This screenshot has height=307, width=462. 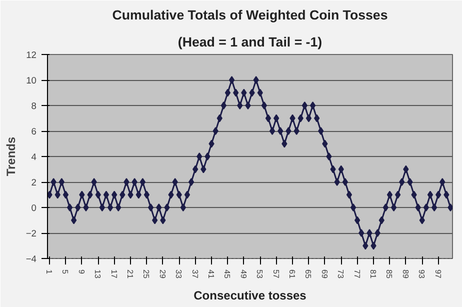 I want to click on x-tick-label: 49, so click(x=243, y=274).